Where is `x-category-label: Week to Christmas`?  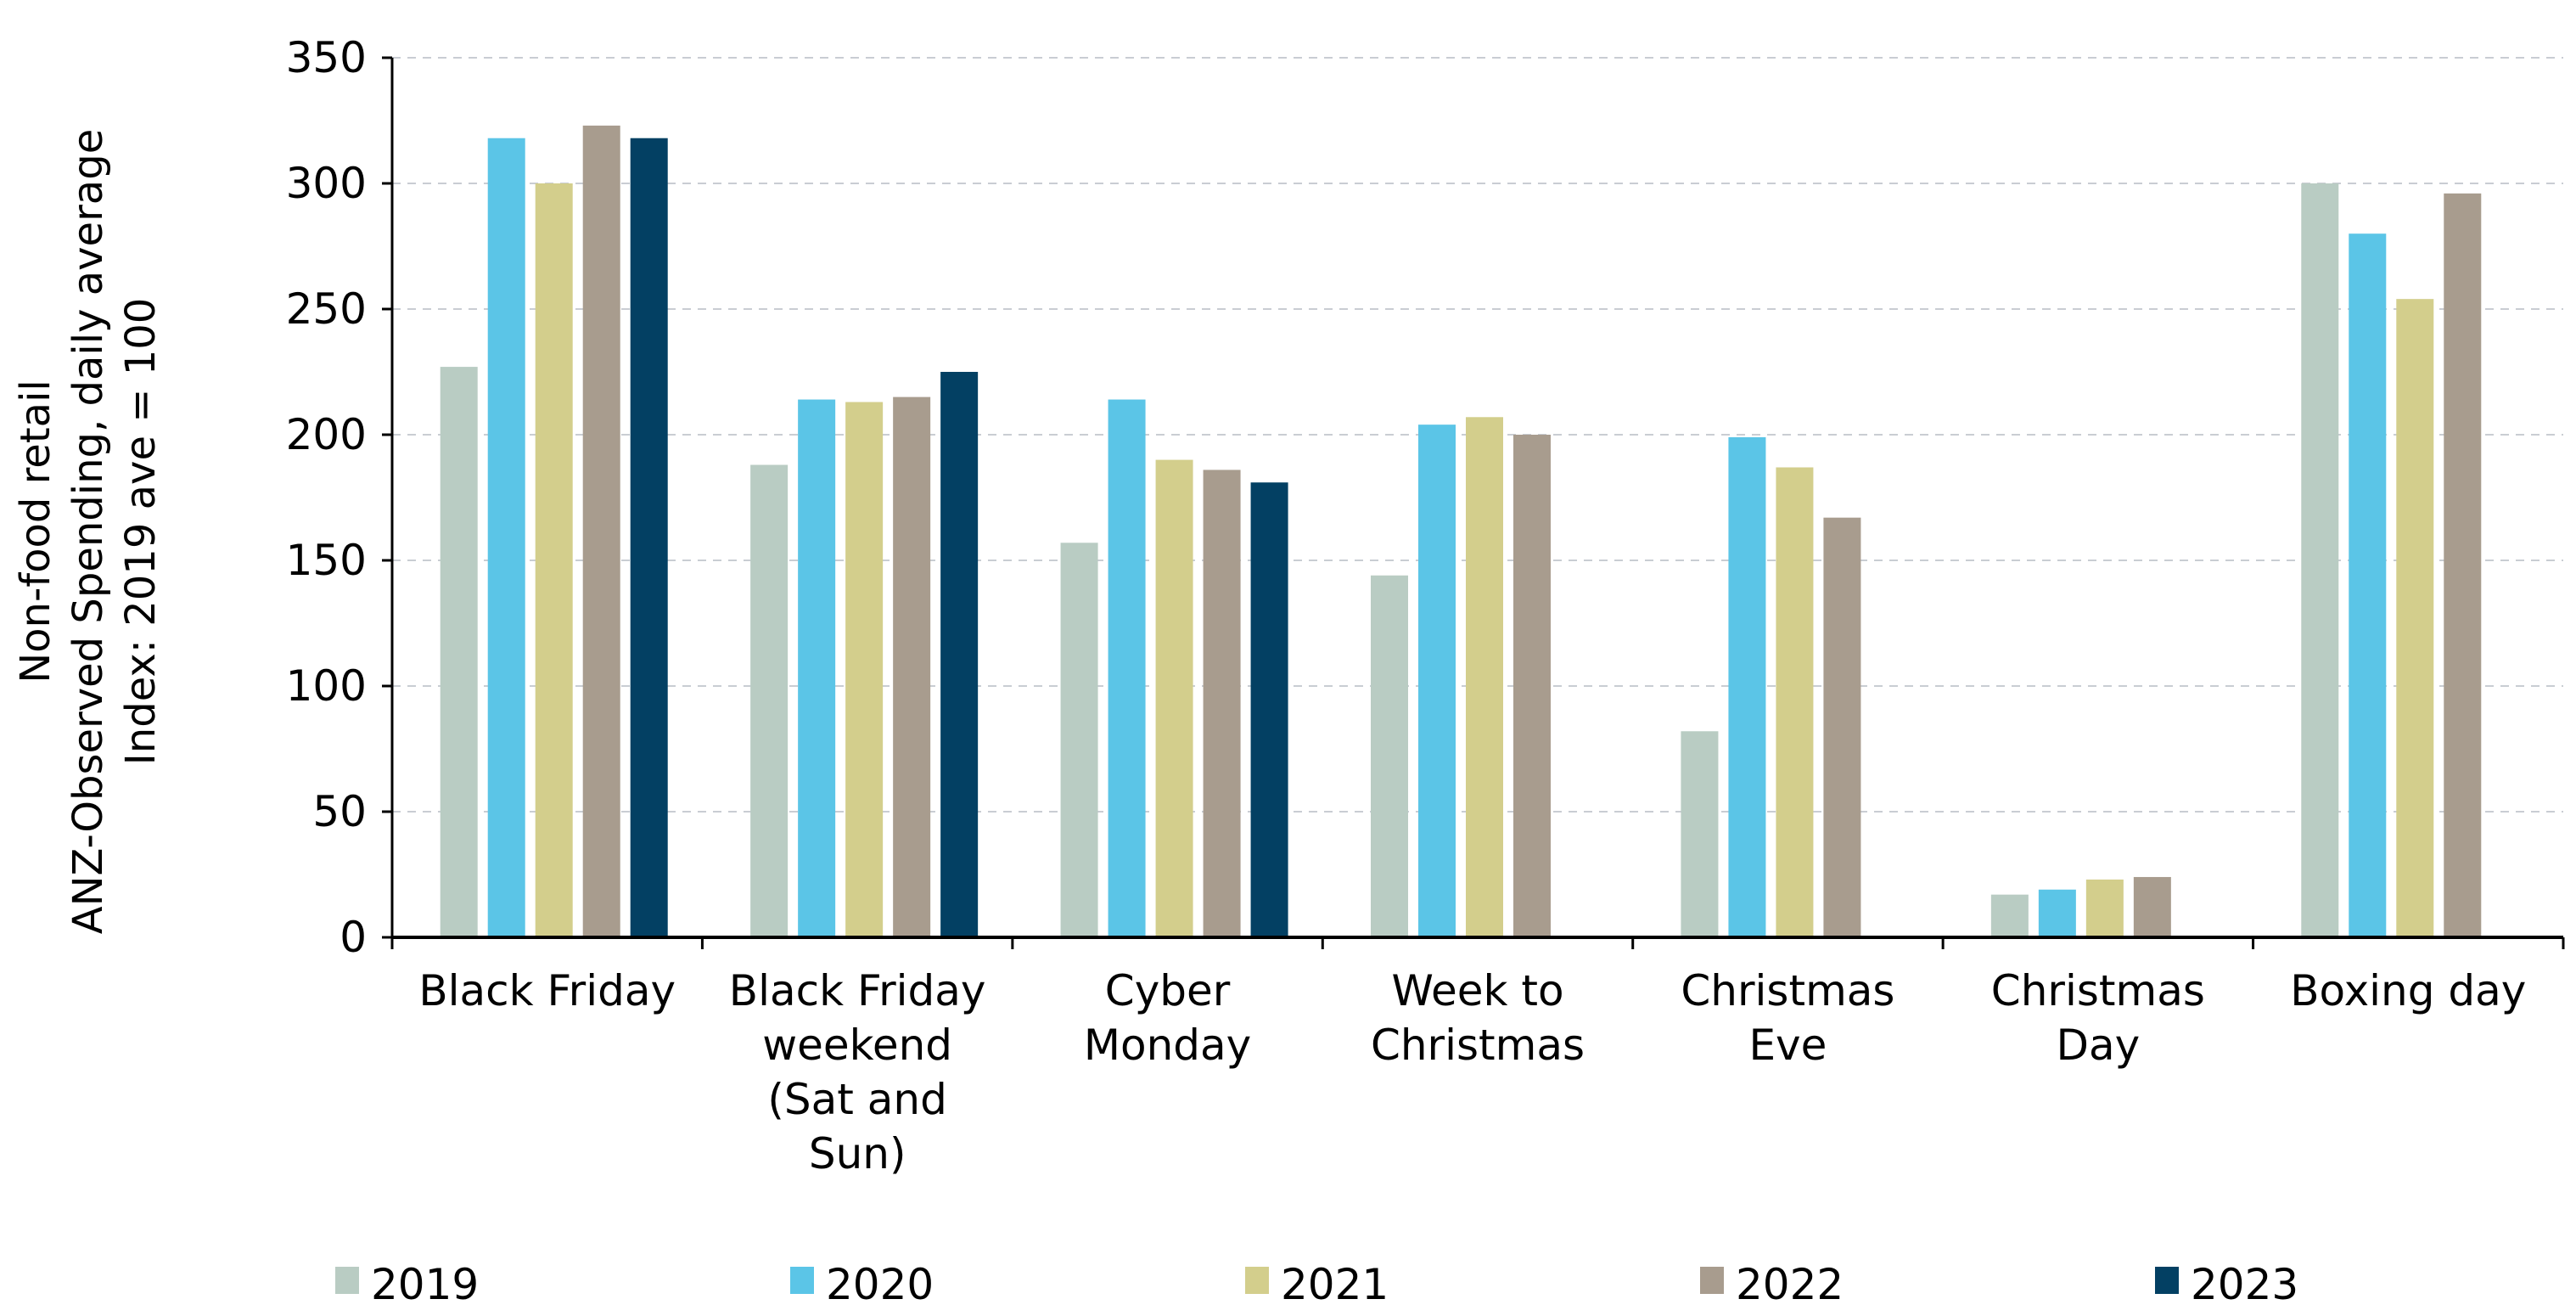
x-category-label: Week to Christmas is located at coordinates (1478, 1018).